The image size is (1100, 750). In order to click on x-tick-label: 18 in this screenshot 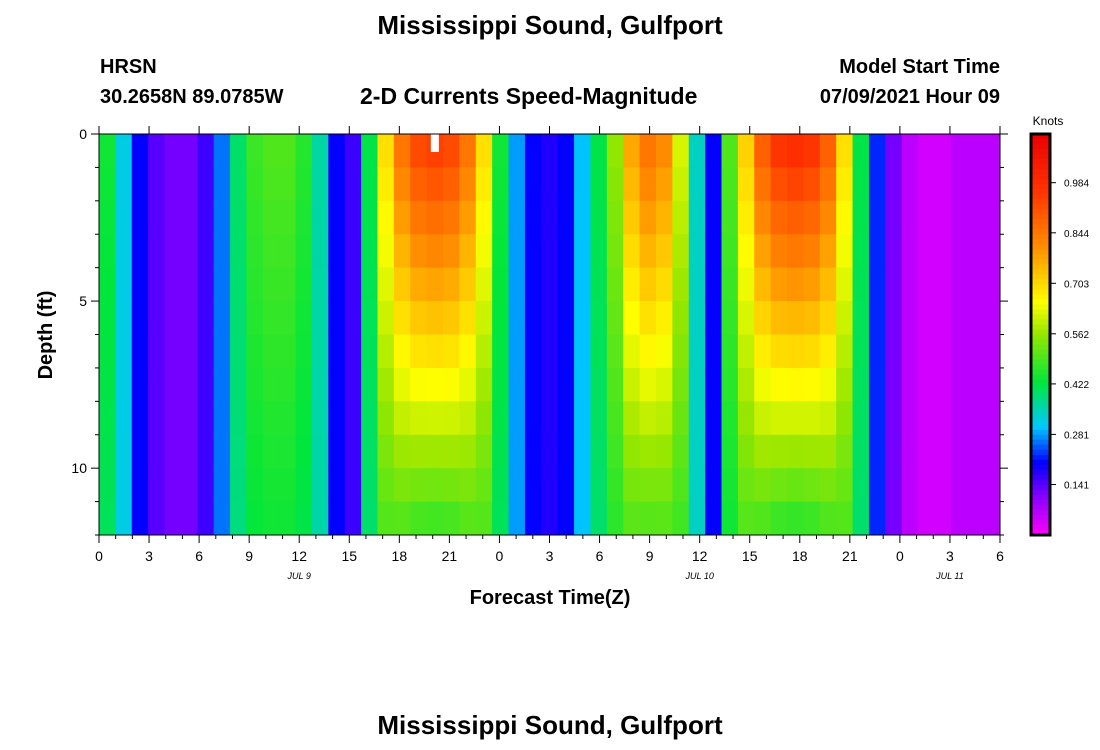, I will do `click(400, 556)`.